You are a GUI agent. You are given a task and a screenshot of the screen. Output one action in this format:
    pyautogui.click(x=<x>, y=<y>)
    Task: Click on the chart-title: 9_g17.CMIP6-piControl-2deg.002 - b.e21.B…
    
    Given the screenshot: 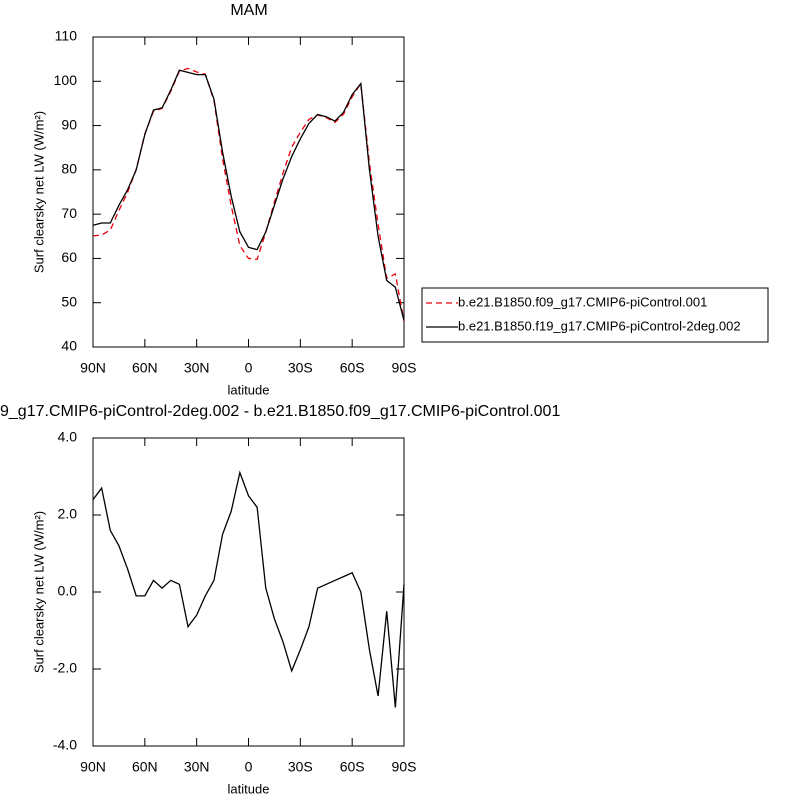 What is the action you would take?
    pyautogui.click(x=280, y=411)
    